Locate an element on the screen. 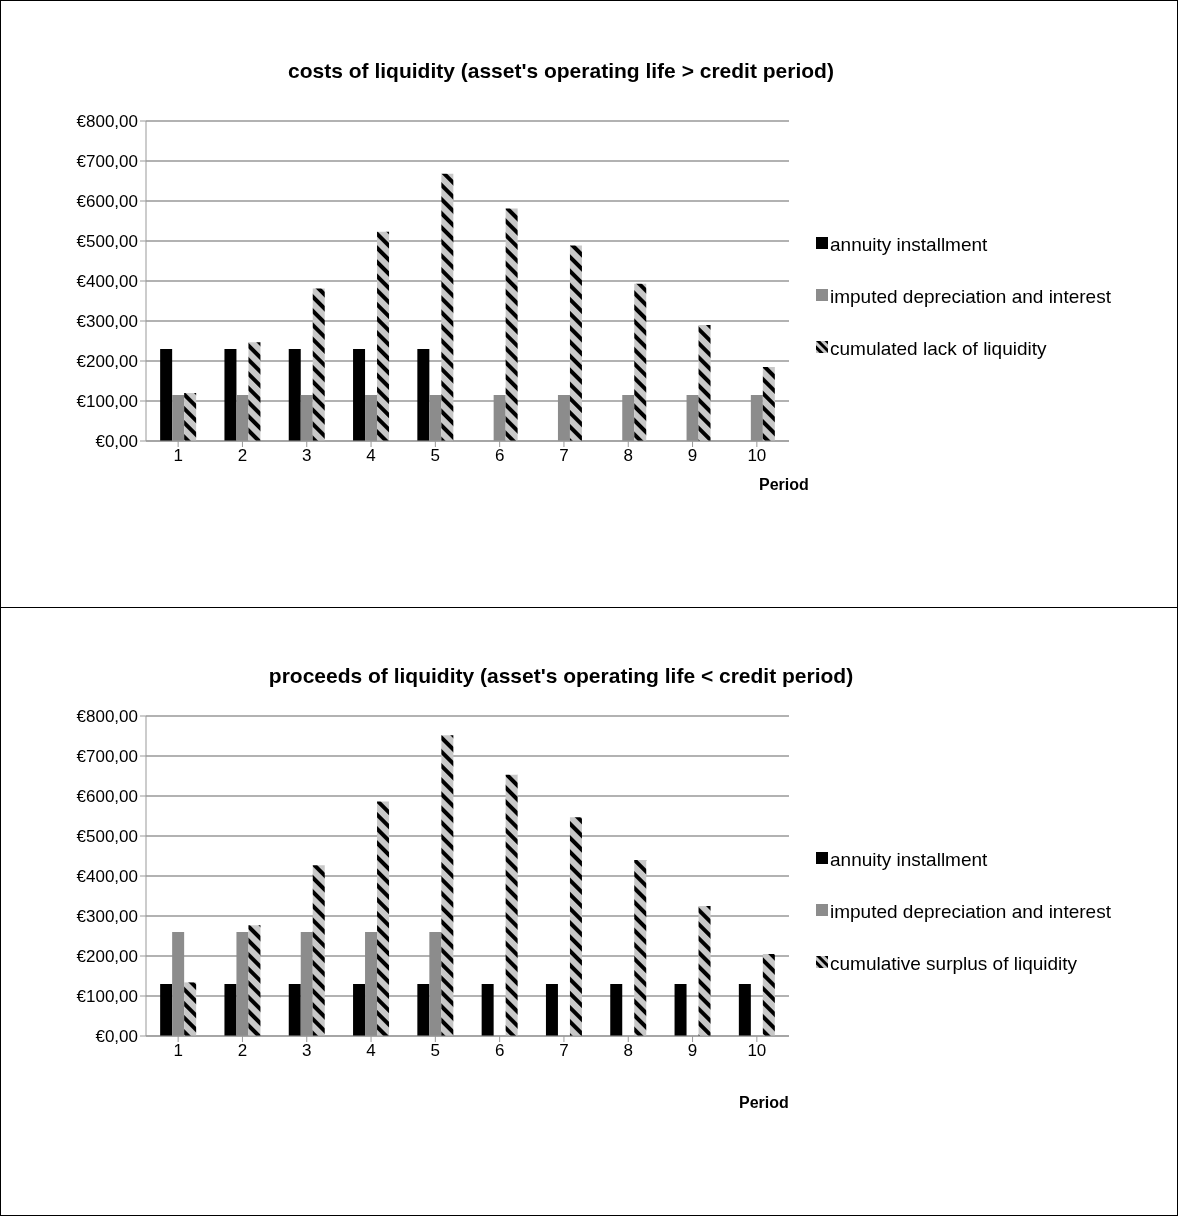 This screenshot has width=1178, height=1216. text: cumulated lack of liquidity is located at coordinates (938, 349).